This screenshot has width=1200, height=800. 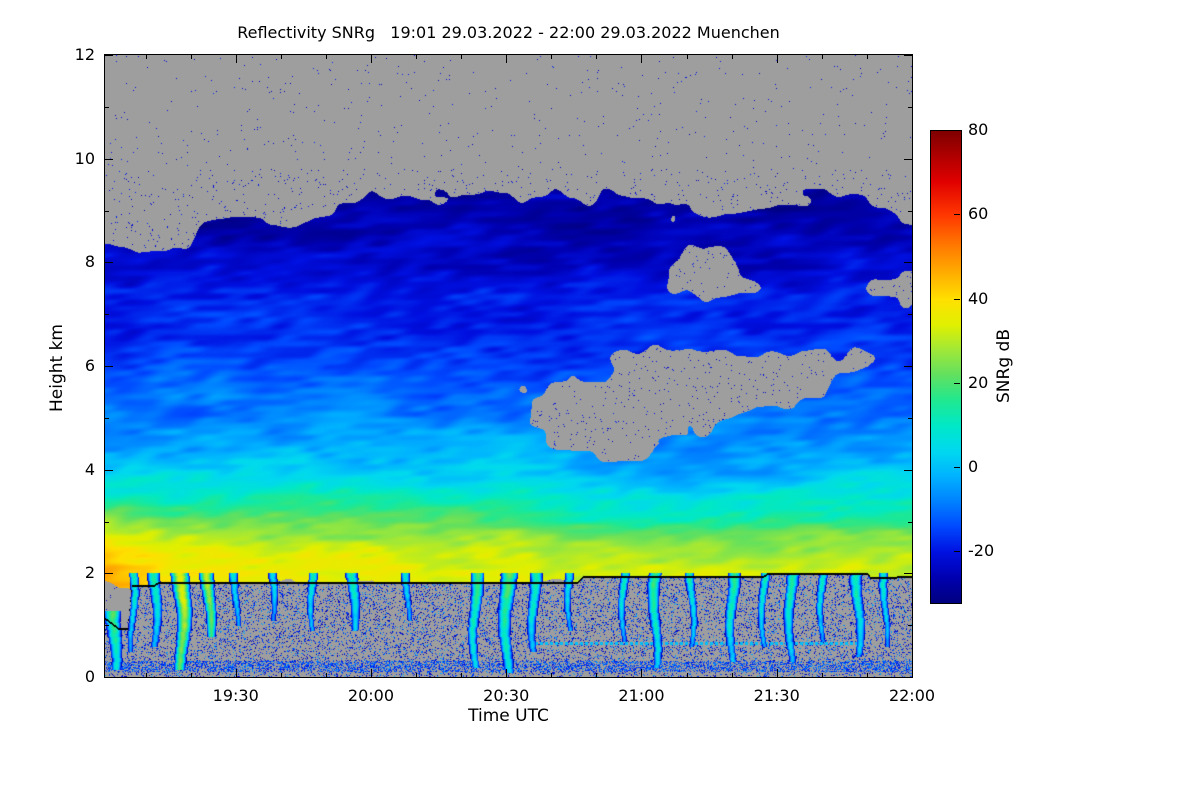 What do you see at coordinates (946, 367) in the screenshot?
I see `colorbar` at bounding box center [946, 367].